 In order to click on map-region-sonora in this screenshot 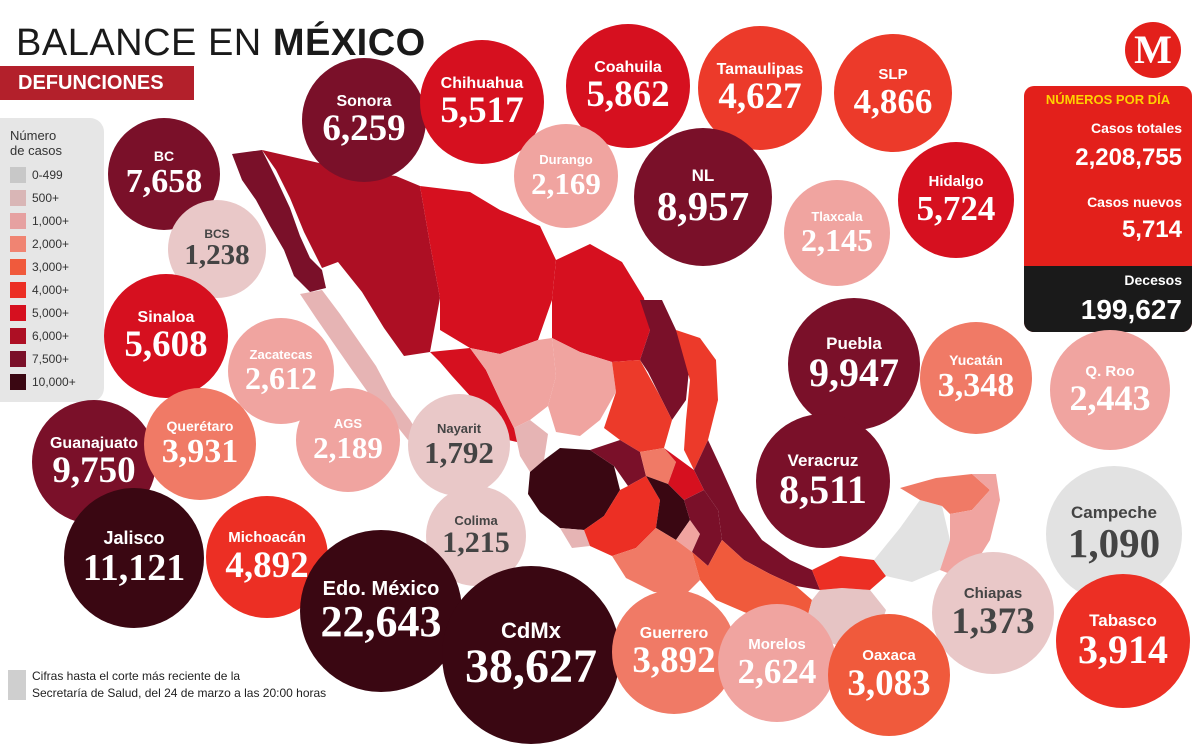, I will do `click(351, 253)`.